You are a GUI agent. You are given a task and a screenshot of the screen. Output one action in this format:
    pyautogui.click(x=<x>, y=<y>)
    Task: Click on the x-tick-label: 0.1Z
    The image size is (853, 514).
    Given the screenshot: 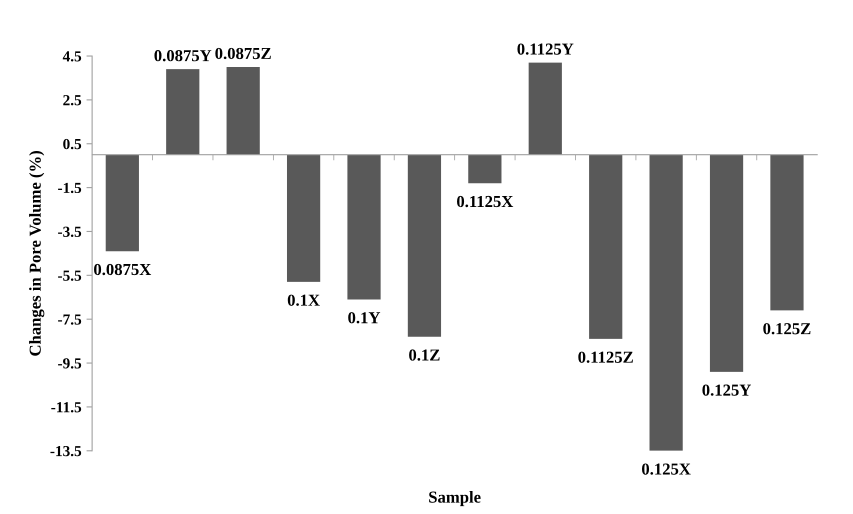 What is the action you would take?
    pyautogui.click(x=424, y=355)
    